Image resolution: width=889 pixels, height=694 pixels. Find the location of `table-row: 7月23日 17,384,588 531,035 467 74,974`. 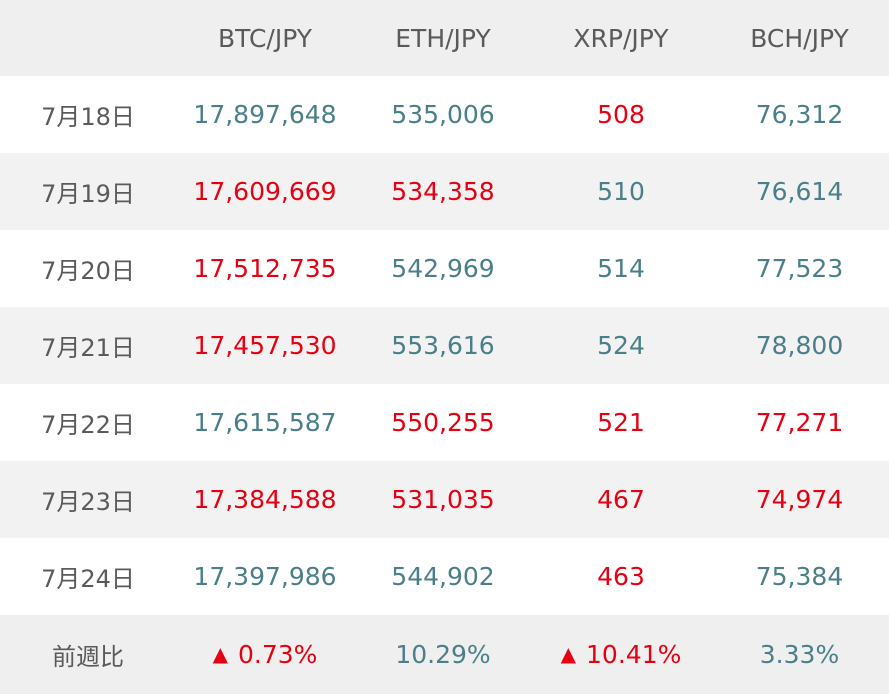

table-row: 7月23日 17,384,588 531,035 467 74,974 is located at coordinates (444, 499).